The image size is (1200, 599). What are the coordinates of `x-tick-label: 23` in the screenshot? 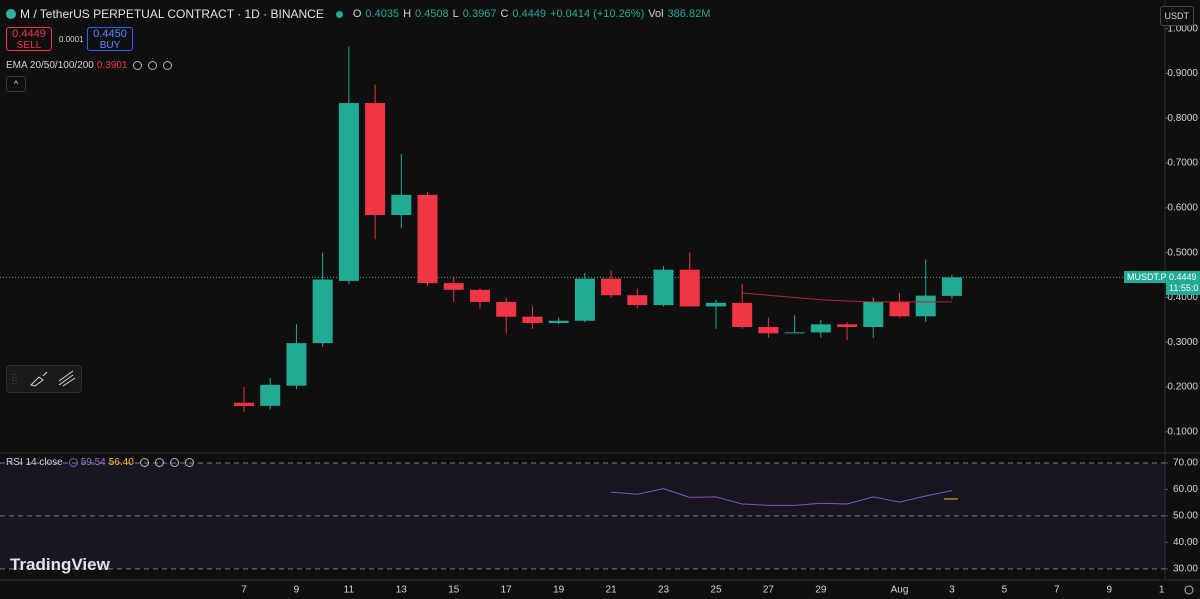 It's located at (664, 590).